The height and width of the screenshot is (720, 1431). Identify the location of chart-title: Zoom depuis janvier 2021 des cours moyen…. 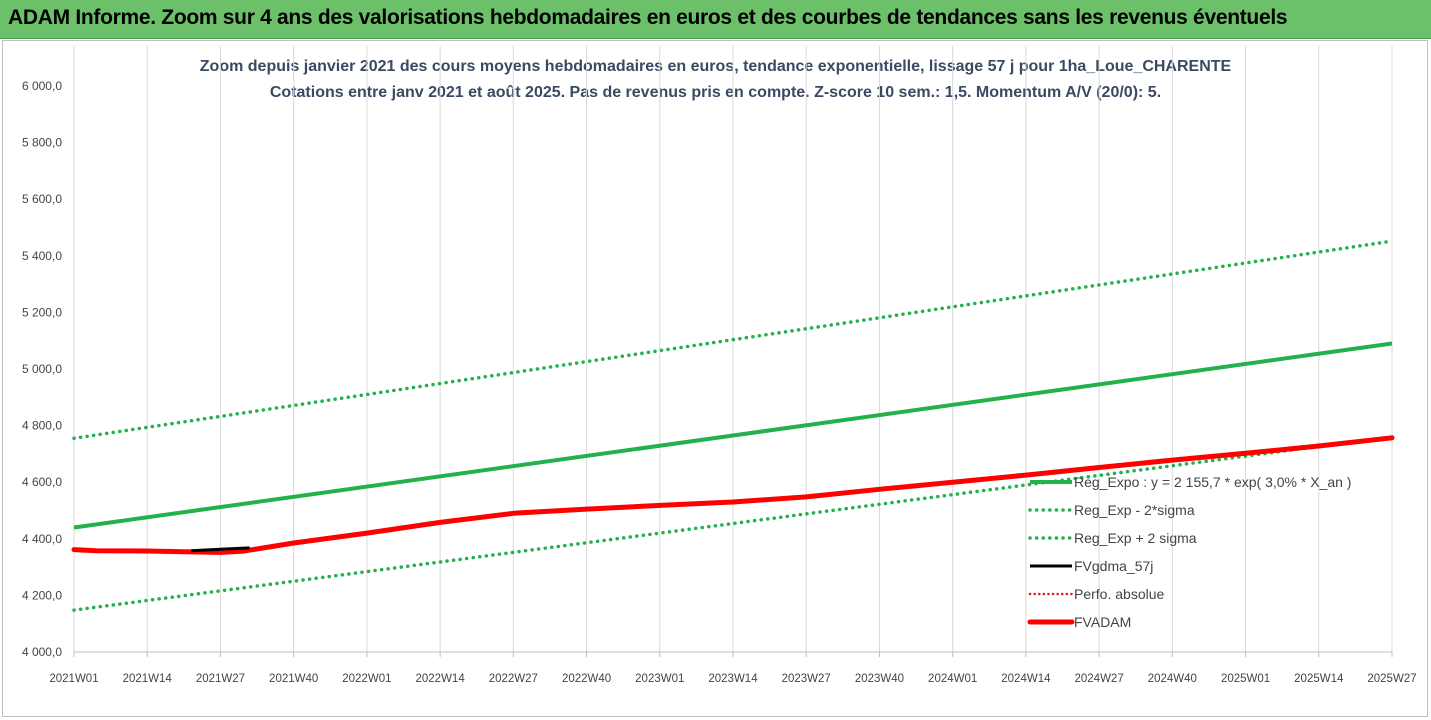
(715, 66).